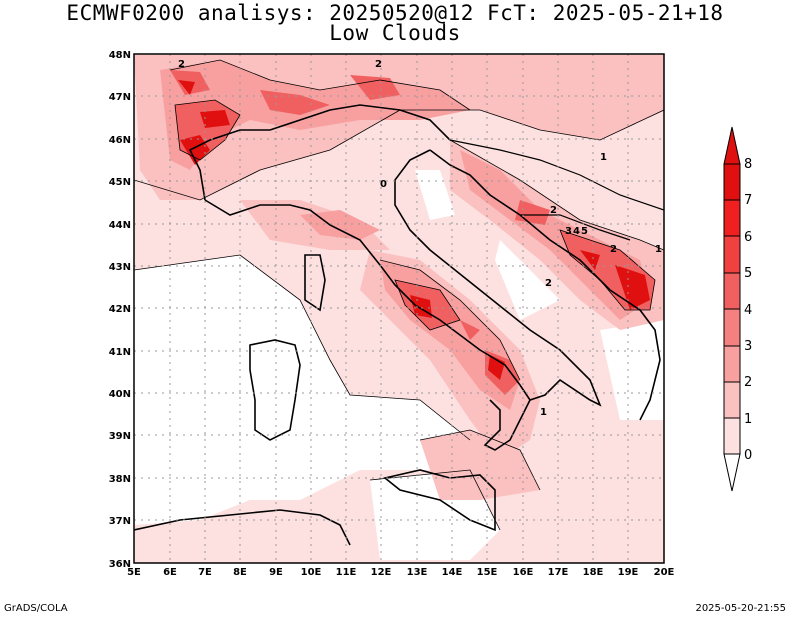 The width and height of the screenshot is (800, 618). I want to click on lat-label: 37N, so click(120, 521).